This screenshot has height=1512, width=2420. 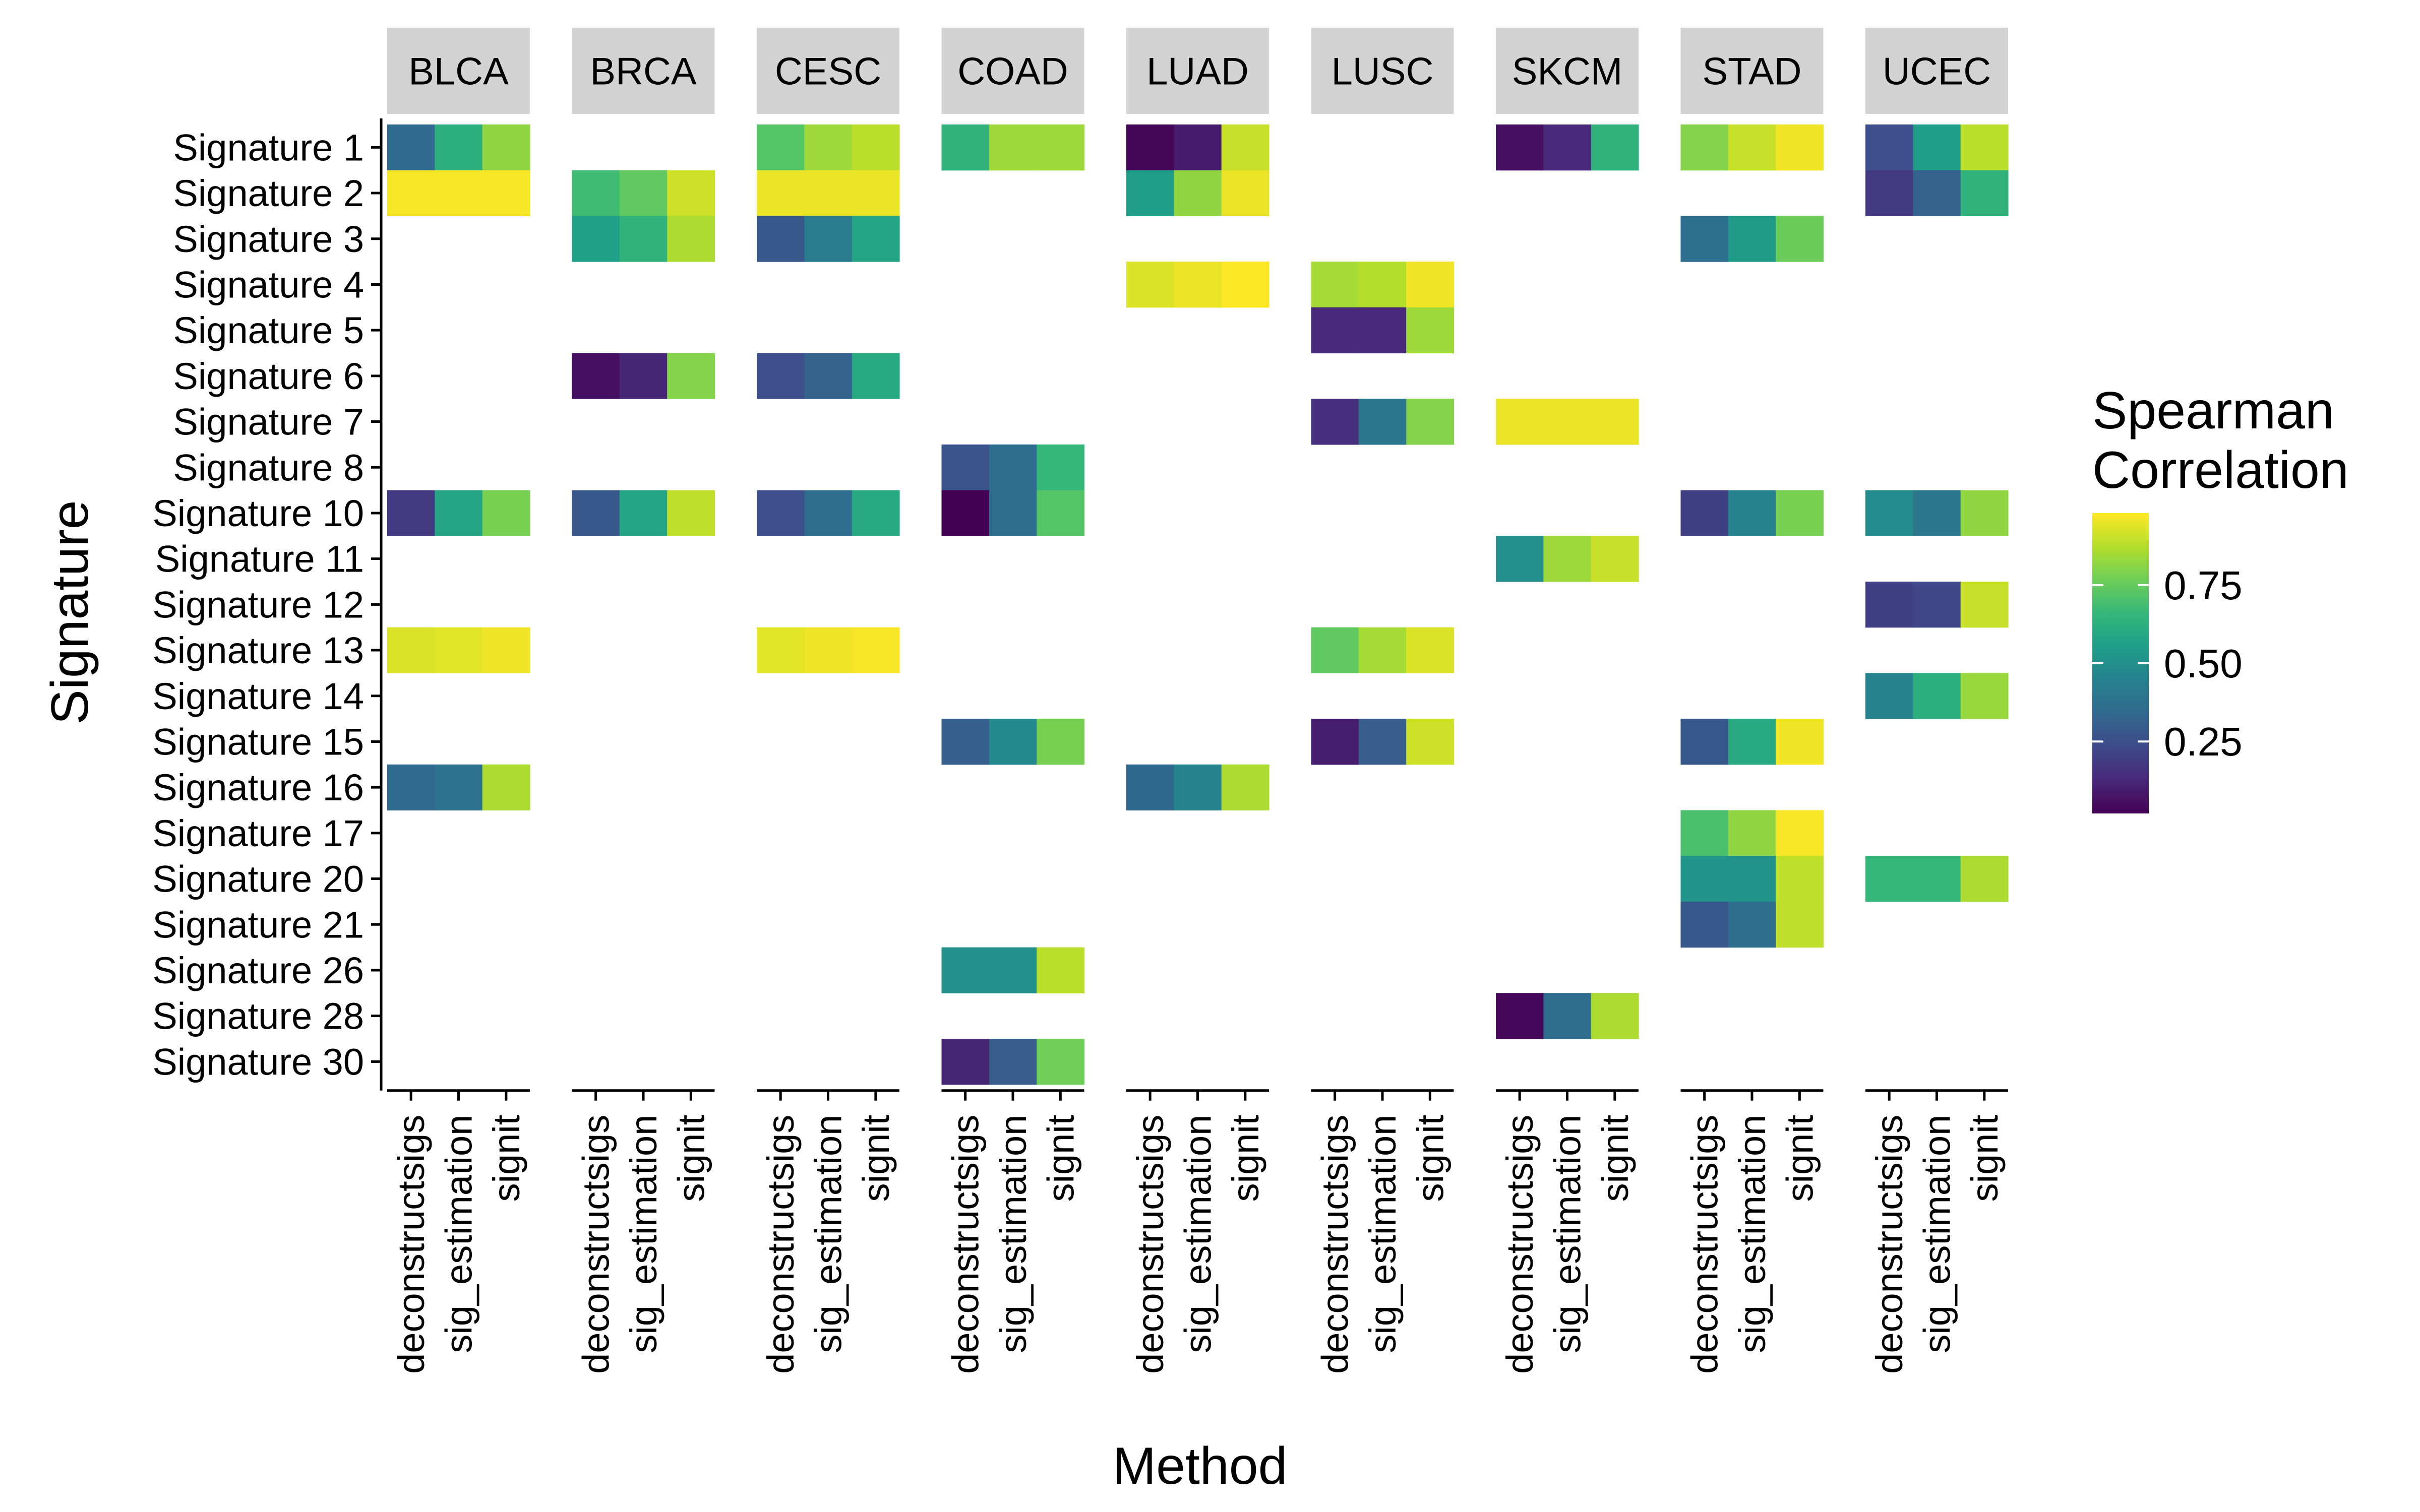 I want to click on cell-stad-signature-1-signit, so click(x=1800, y=147).